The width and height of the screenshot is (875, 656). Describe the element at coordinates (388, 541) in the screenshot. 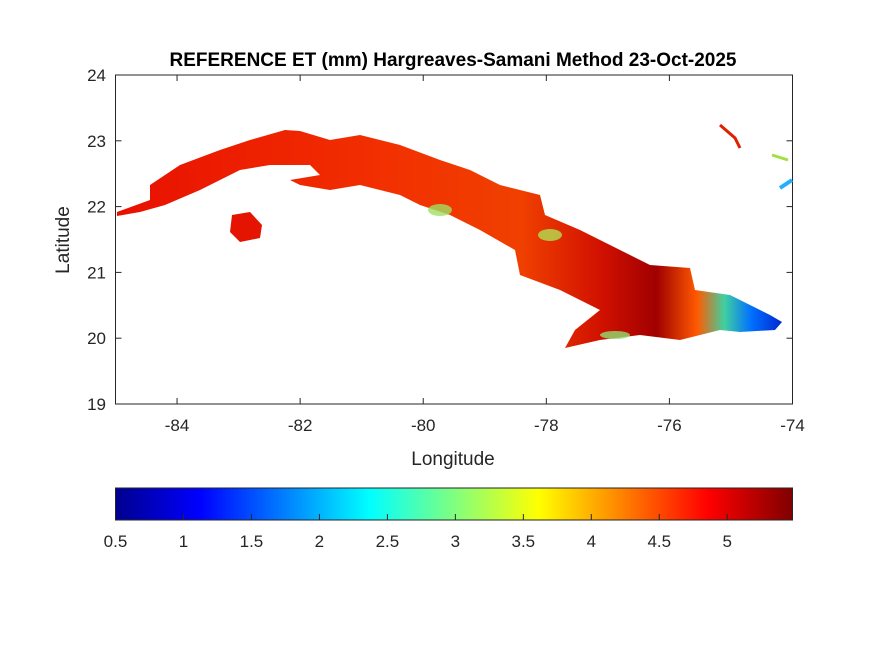

I see `colorbar-tick-label: 2.5` at that location.